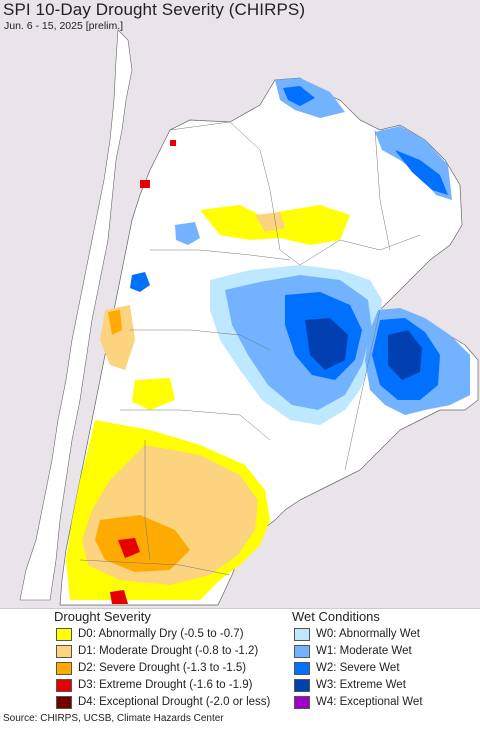 The height and width of the screenshot is (730, 480). What do you see at coordinates (117, 337) in the screenshot?
I see `dry-west-strip` at bounding box center [117, 337].